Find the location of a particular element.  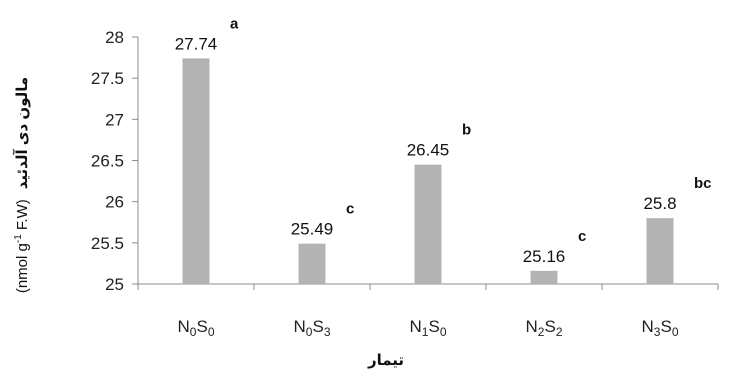

significance-letter: a is located at coordinates (234, 23).